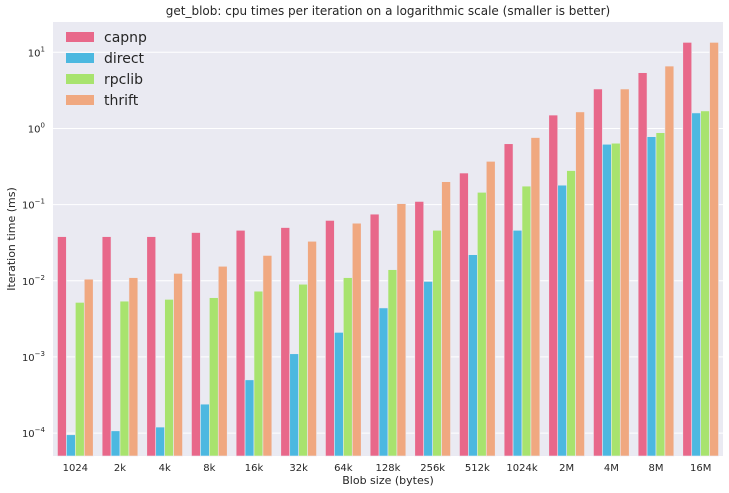 The image size is (729, 493). What do you see at coordinates (521, 468) in the screenshot?
I see `x-tick-label: 1024k` at bounding box center [521, 468].